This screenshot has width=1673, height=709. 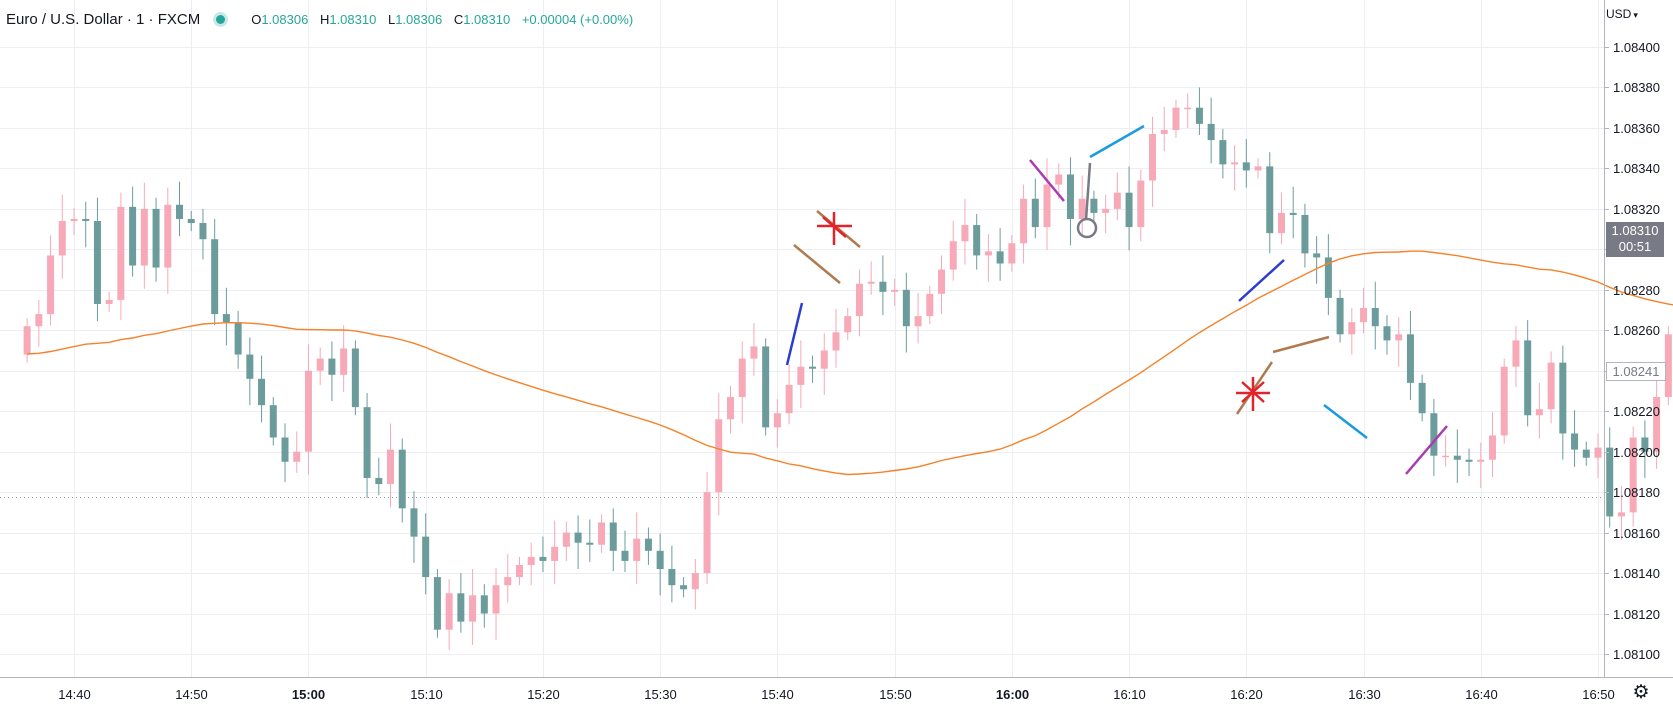 What do you see at coordinates (1636, 330) in the screenshot?
I see `price-tick-label: 1.08260` at bounding box center [1636, 330].